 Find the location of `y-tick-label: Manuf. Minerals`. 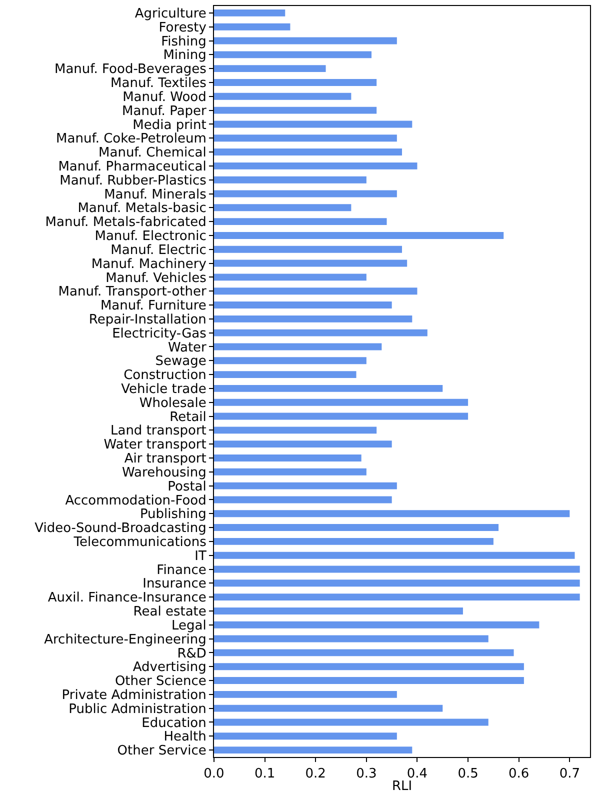

y-tick-label: Manuf. Minerals is located at coordinates (155, 194).